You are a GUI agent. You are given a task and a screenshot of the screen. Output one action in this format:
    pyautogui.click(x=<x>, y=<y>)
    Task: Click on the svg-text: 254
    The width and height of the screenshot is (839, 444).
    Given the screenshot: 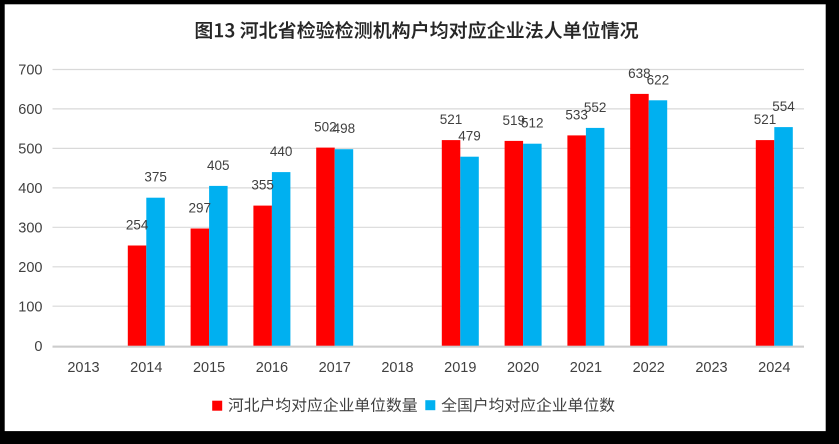 What is the action you would take?
    pyautogui.click(x=137, y=225)
    